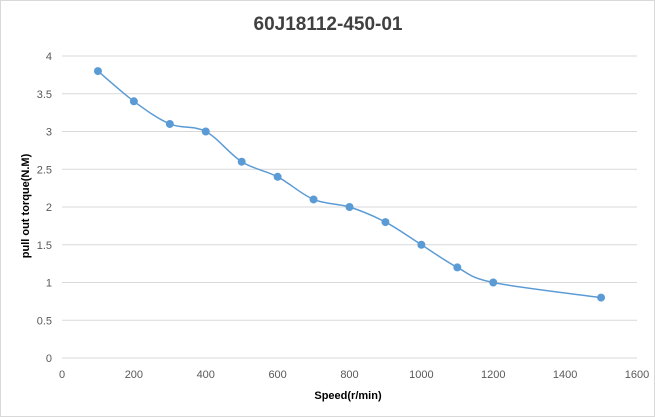  What do you see at coordinates (206, 375) in the screenshot?
I see `x-tick-label: 400` at bounding box center [206, 375].